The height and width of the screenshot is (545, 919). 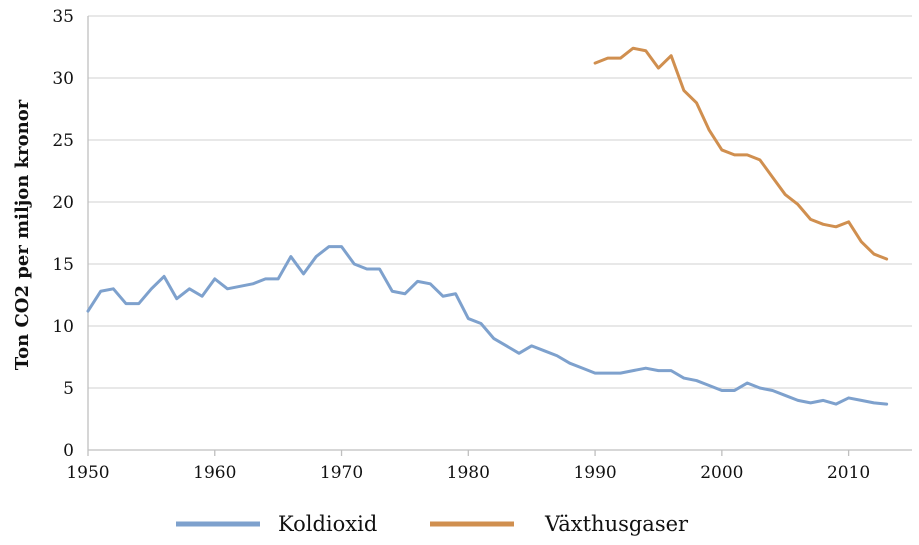 What do you see at coordinates (63, 141) in the screenshot?
I see `y-tick-label: 25` at bounding box center [63, 141].